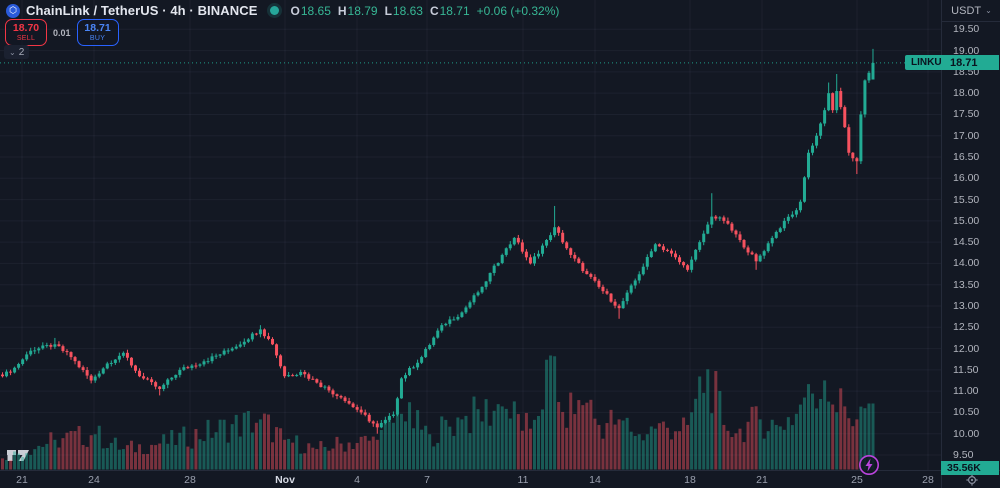 The height and width of the screenshot is (488, 1000). What do you see at coordinates (966, 412) in the screenshot?
I see `price-tick-label: 10.50` at bounding box center [966, 412].